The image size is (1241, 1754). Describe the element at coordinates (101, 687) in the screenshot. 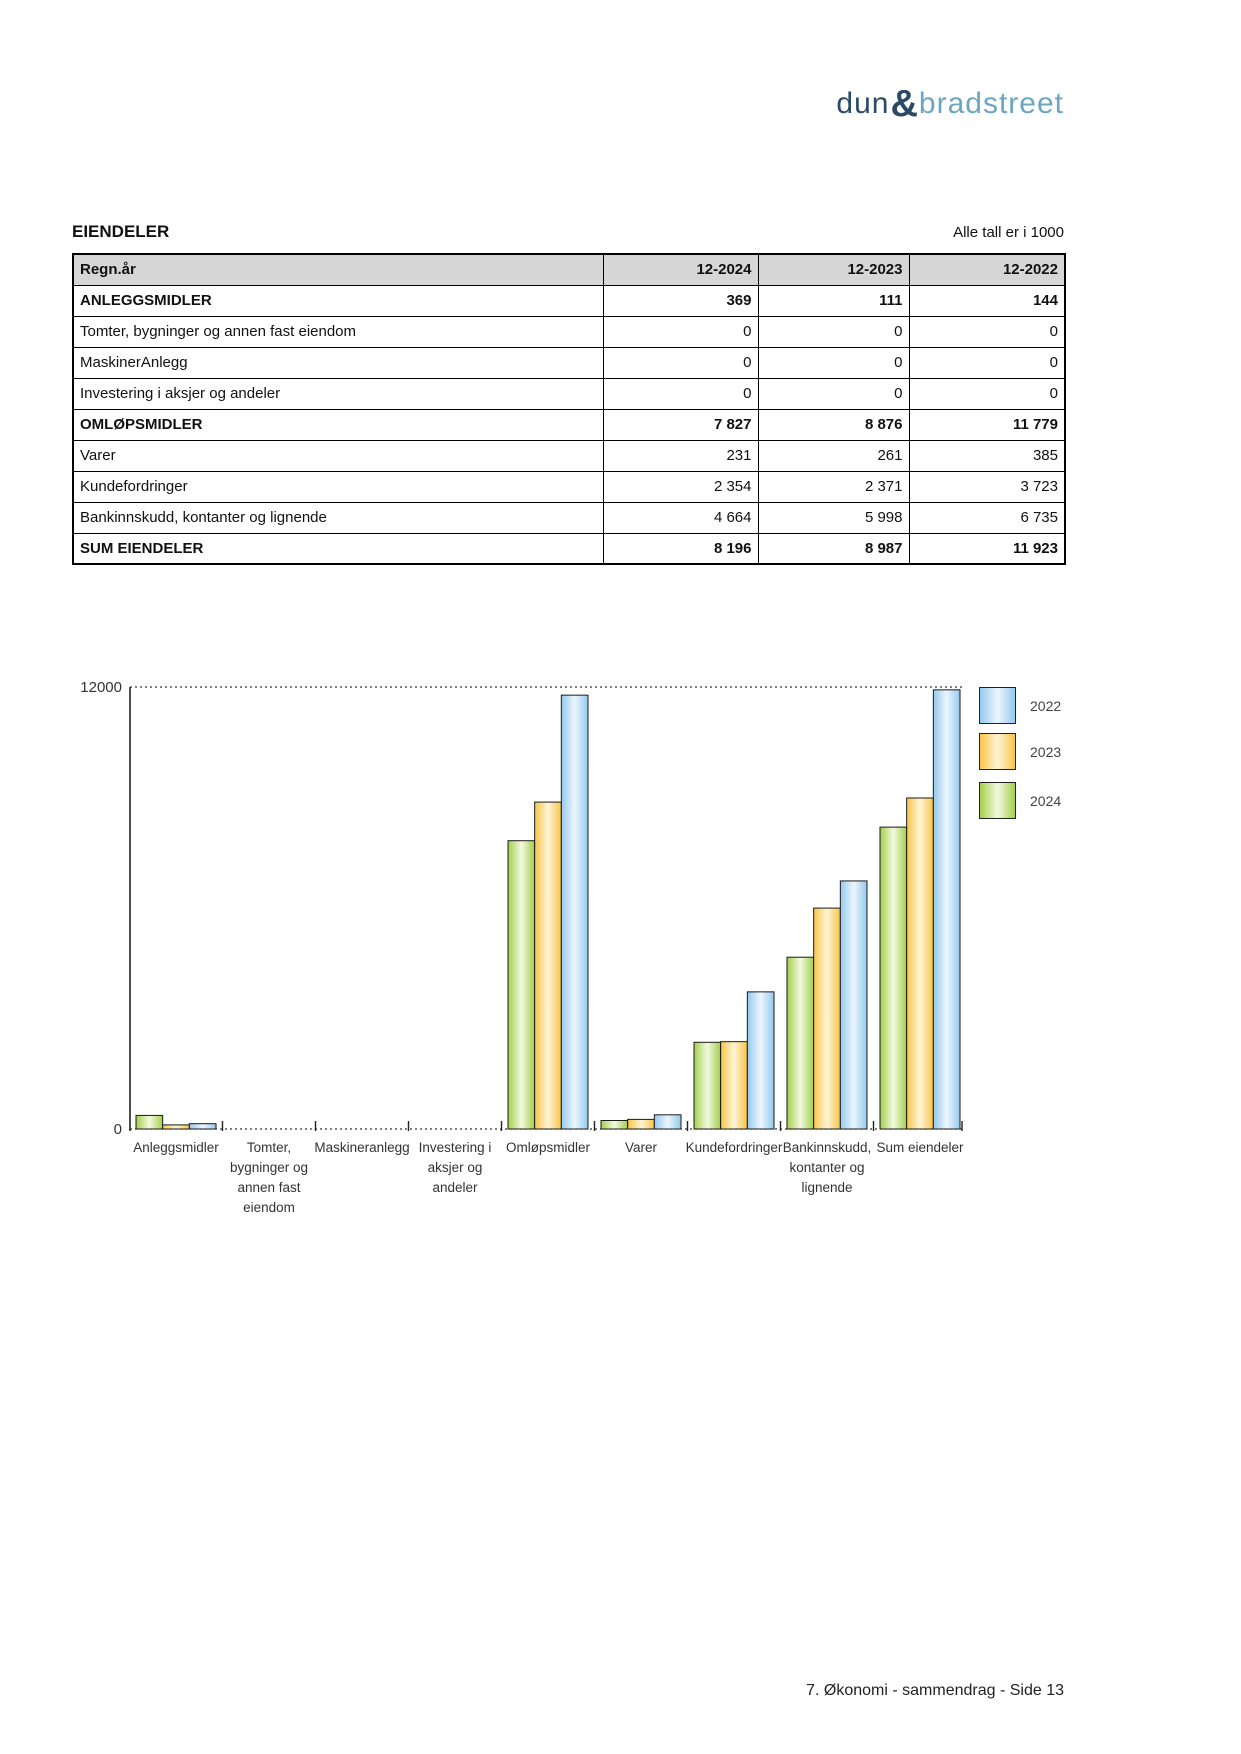

I see `y-tick-label-max: 12000` at that location.